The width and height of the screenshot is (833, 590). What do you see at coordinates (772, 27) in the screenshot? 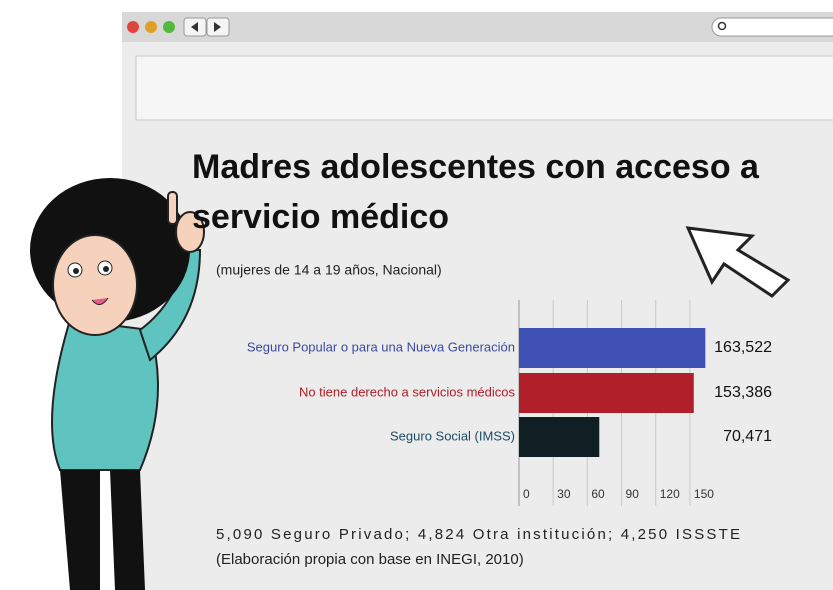
I see `search-box` at bounding box center [772, 27].